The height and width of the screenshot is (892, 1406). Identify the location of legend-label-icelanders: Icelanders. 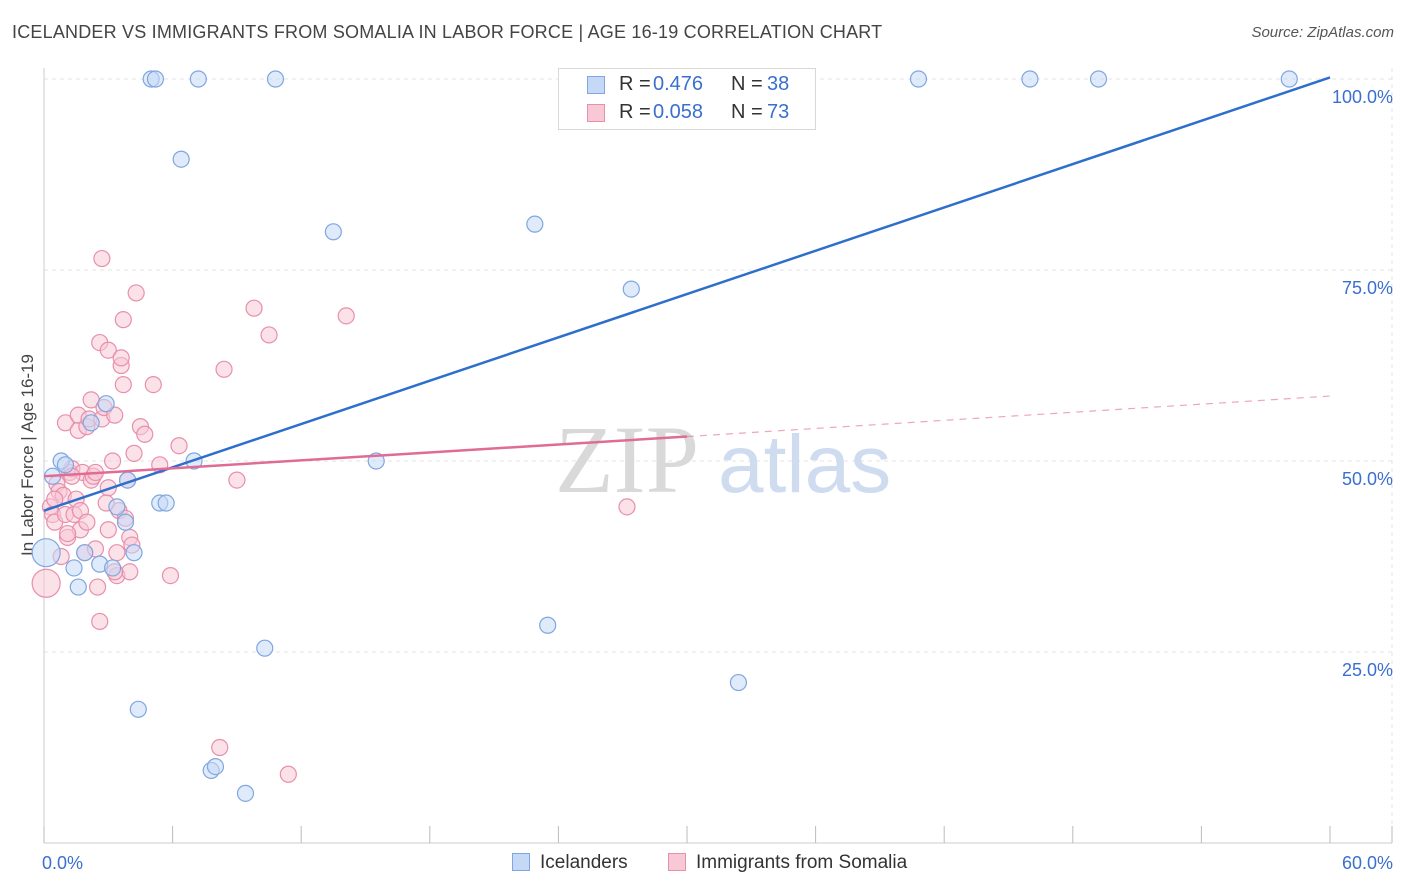
(584, 862).